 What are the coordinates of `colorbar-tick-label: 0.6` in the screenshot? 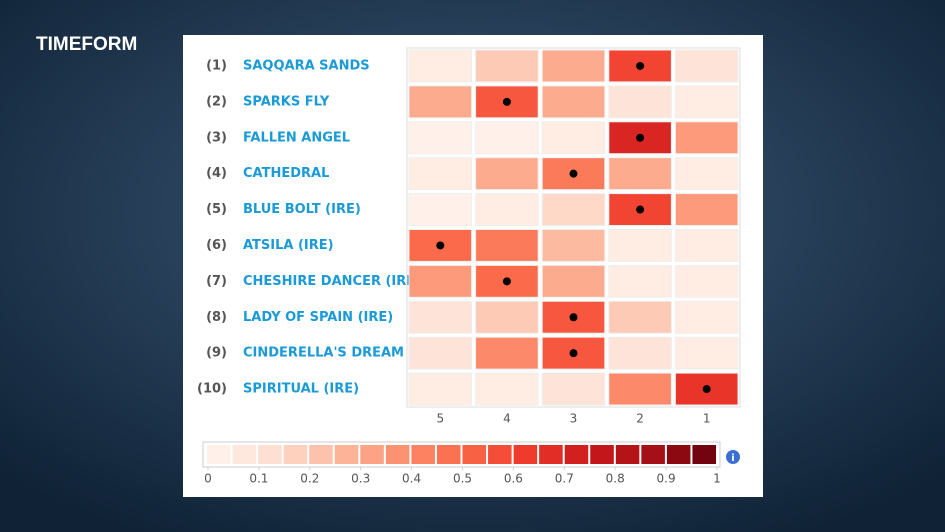 It's located at (513, 479).